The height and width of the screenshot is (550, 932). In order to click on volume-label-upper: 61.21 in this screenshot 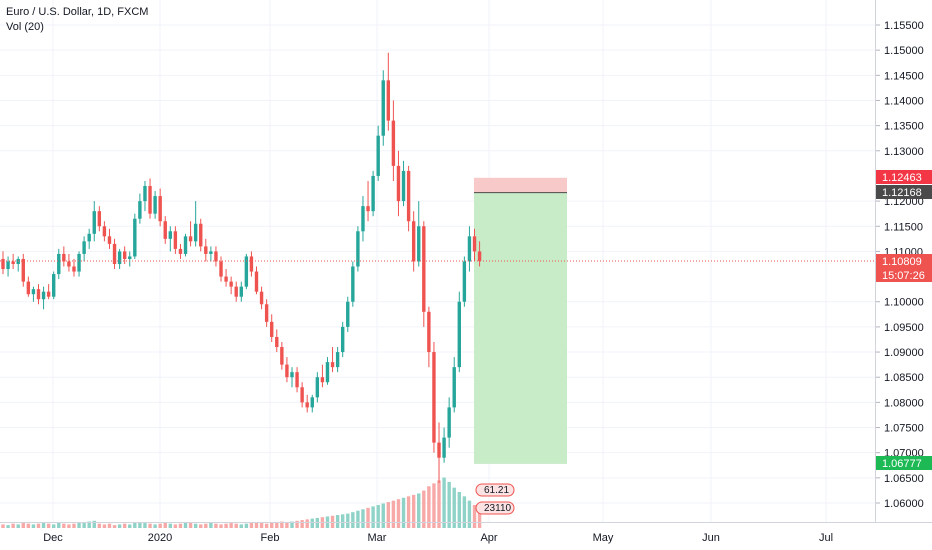, I will do `click(495, 490)`.